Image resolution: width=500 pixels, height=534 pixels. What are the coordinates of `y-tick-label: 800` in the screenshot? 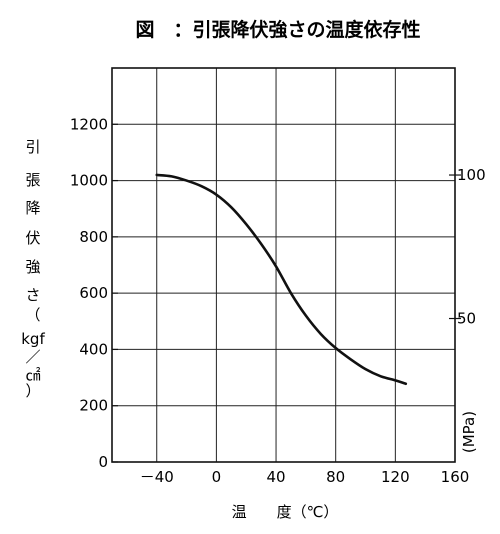 It's located at (93, 237).